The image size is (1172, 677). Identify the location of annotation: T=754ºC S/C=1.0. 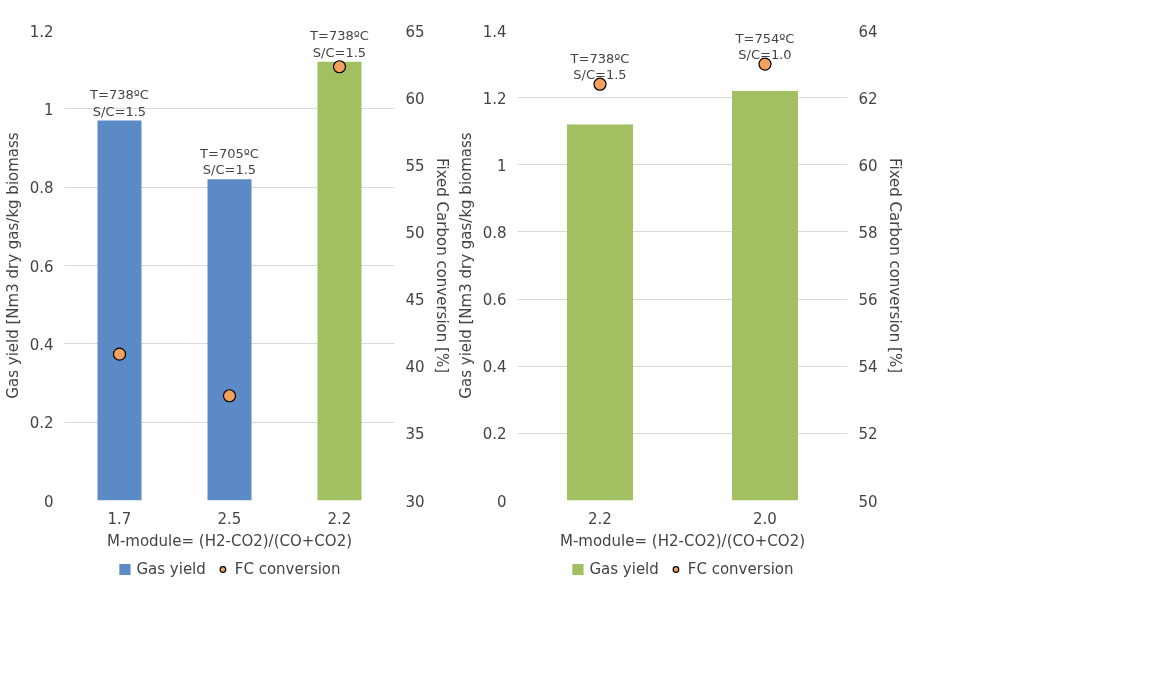
(764, 46).